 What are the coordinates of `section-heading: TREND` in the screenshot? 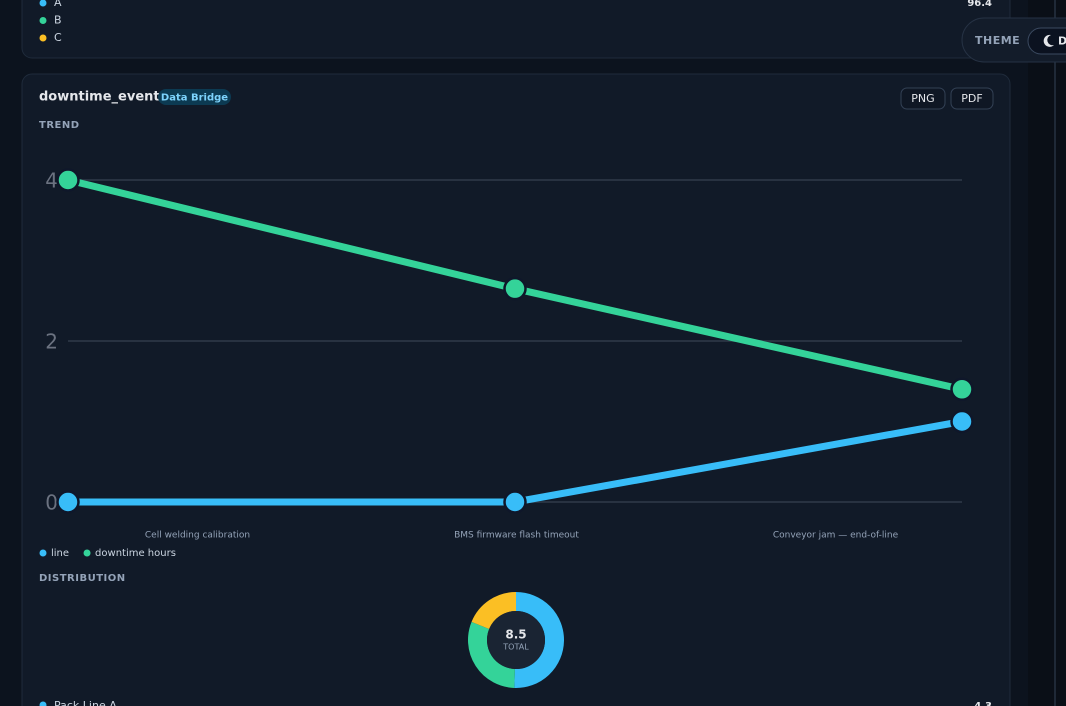 It's located at (59, 125).